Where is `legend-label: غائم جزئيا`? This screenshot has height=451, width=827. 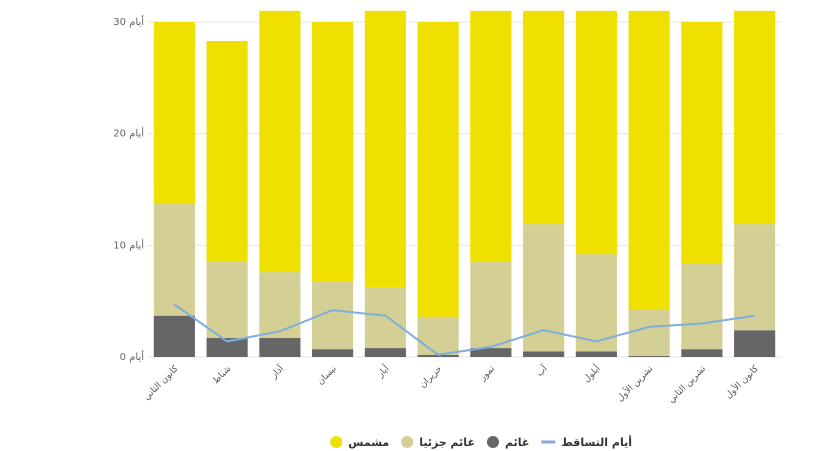 legend-label: غائم جزئيا is located at coordinates (447, 442).